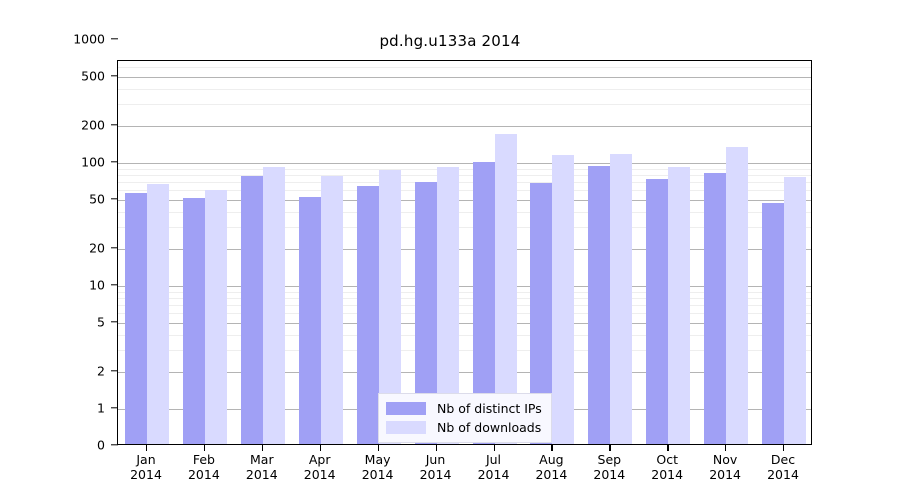  I want to click on legend-item: Nb of distinct IPs, so click(464, 408).